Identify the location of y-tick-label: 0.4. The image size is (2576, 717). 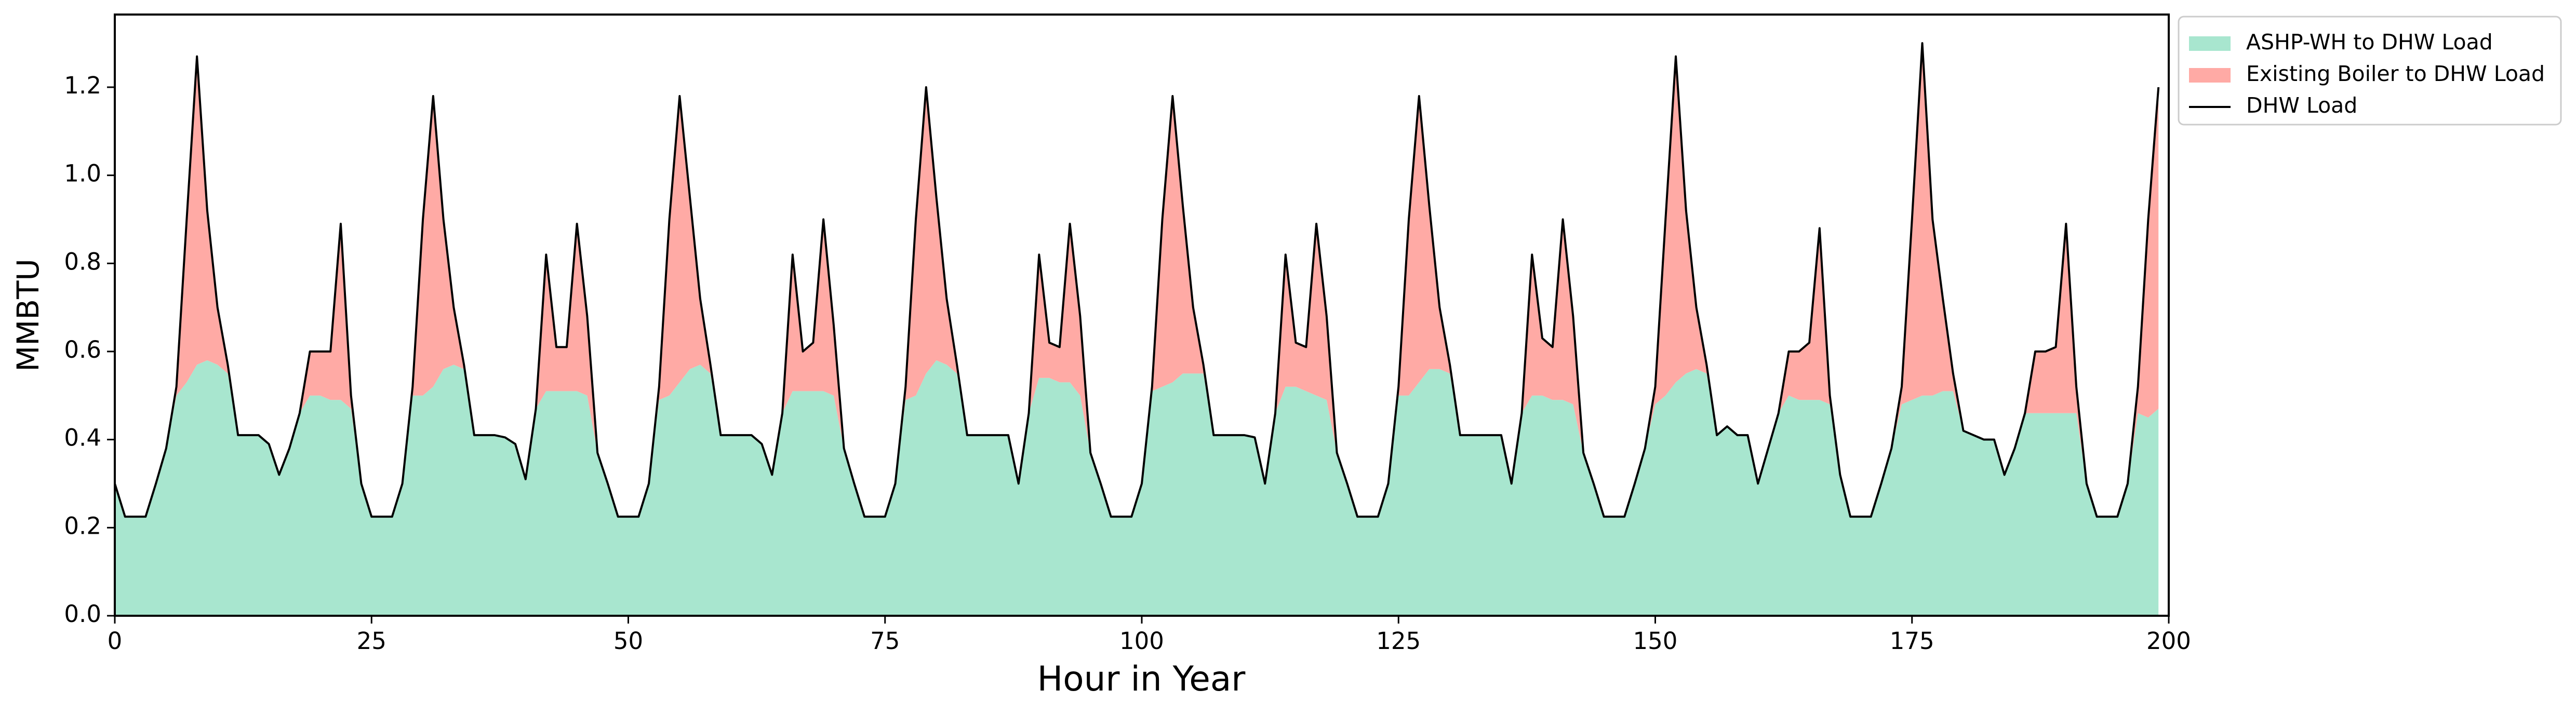
(82, 438).